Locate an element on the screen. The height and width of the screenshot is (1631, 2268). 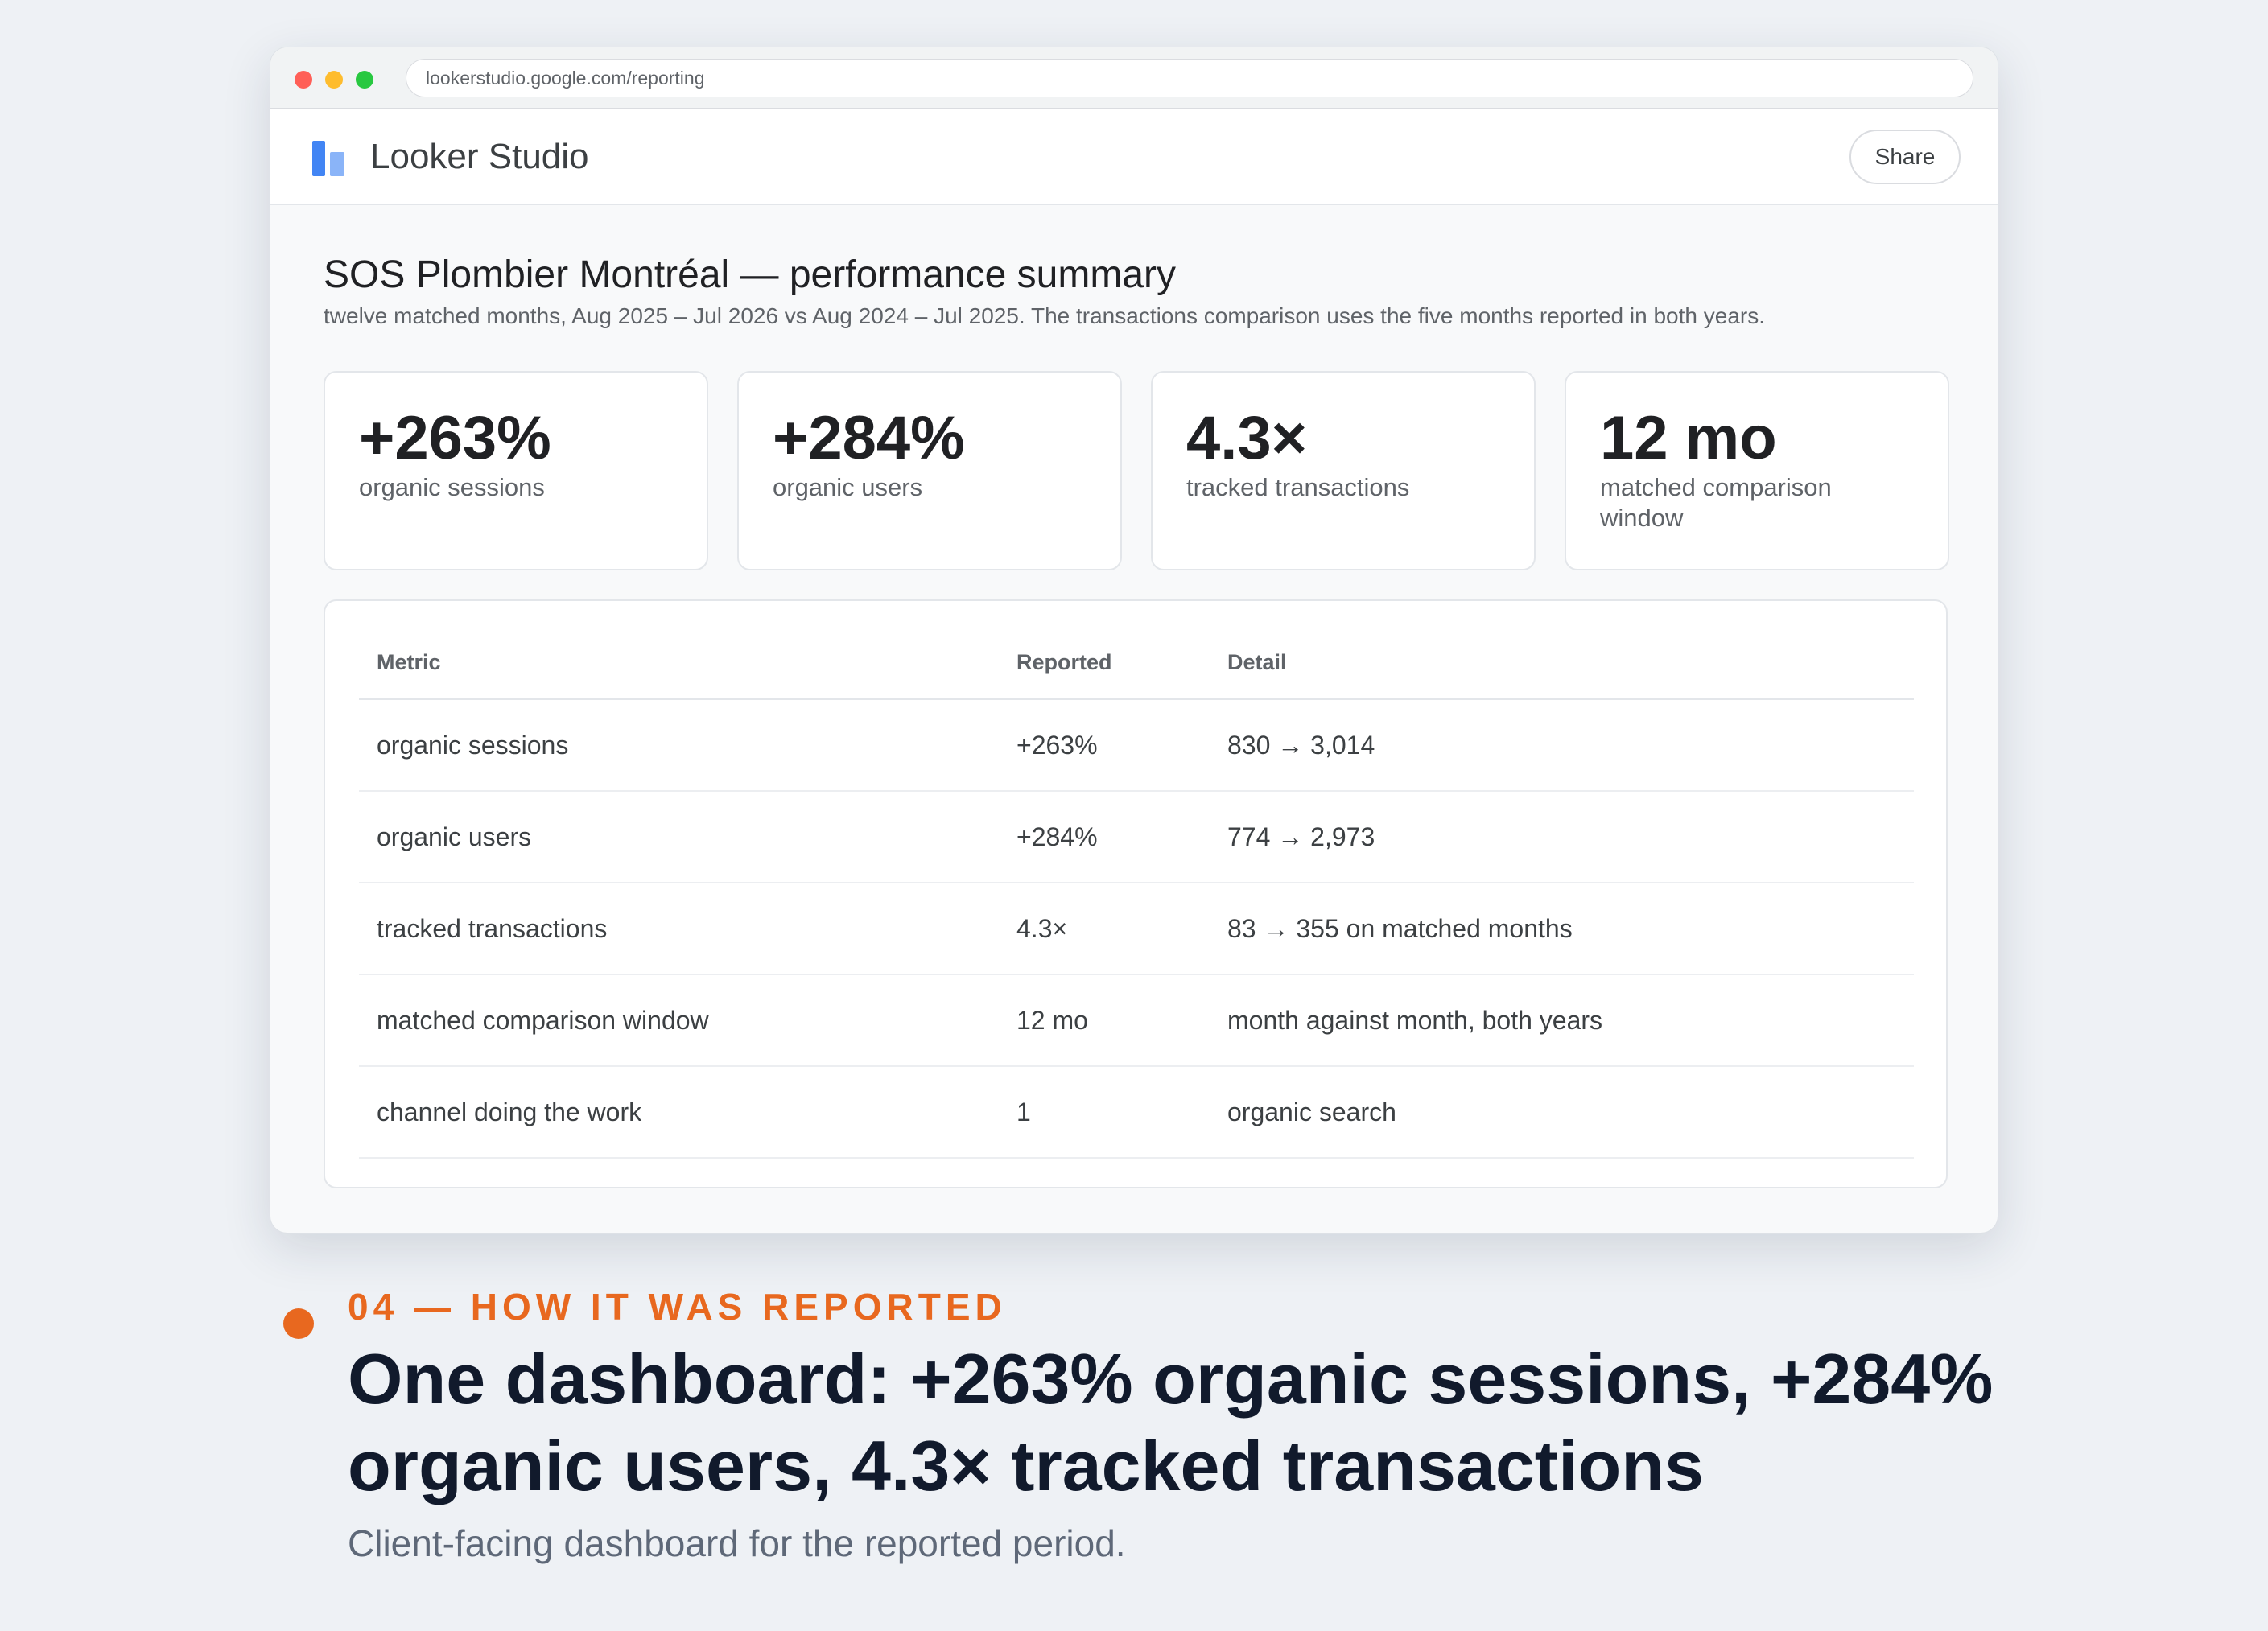
cell-metric: matched comparison window is located at coordinates (679, 1020).